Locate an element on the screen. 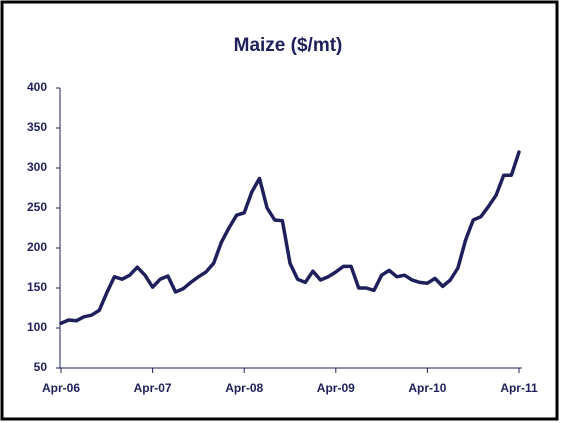 Image resolution: width=564 pixels, height=423 pixels. x-tick-label: Apr-06 is located at coordinates (61, 388).